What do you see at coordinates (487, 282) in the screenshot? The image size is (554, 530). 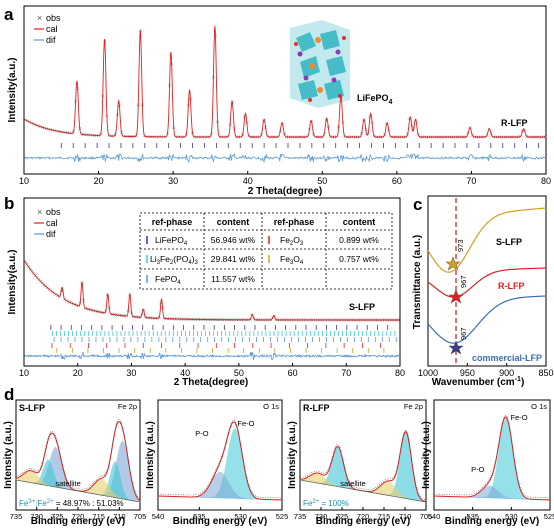 I see `r-lfp-curve` at bounding box center [487, 282].